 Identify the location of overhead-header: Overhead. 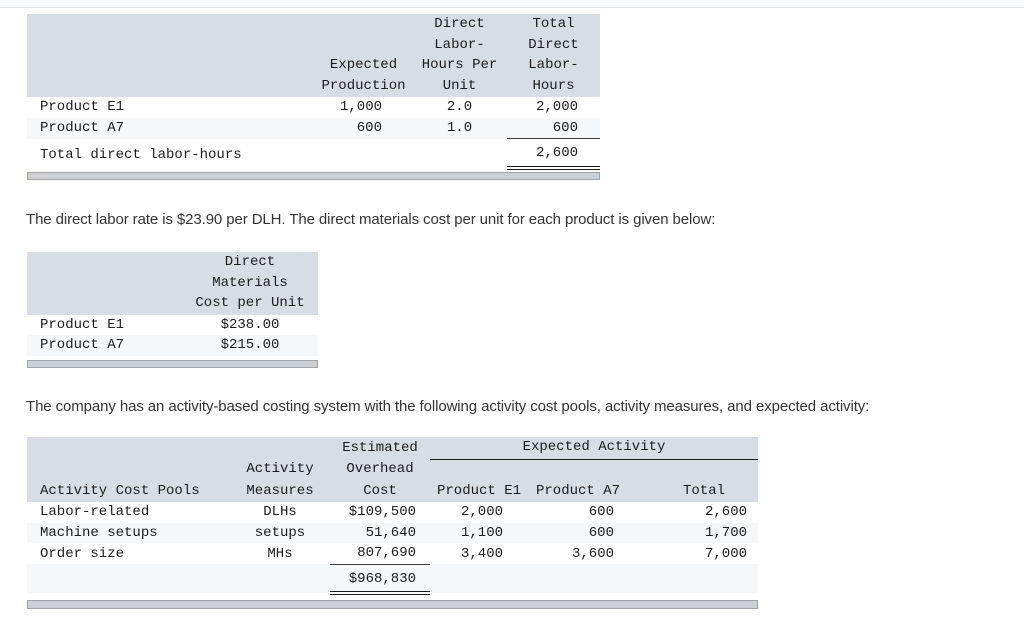
(380, 470).